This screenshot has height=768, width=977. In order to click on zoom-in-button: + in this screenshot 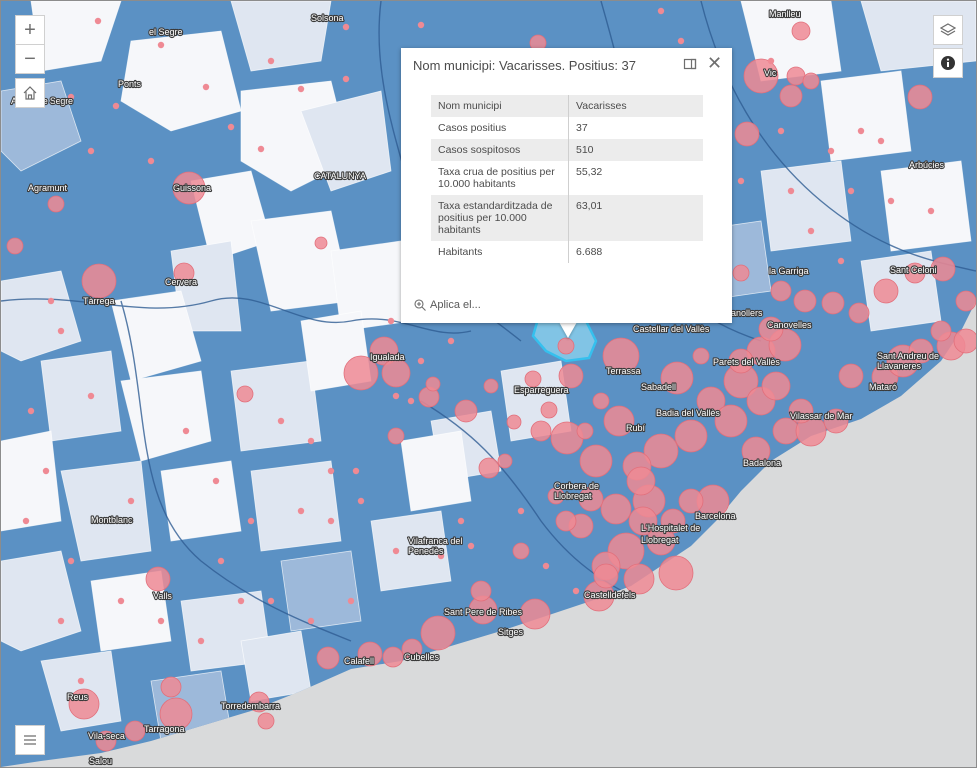, I will do `click(30, 30)`.